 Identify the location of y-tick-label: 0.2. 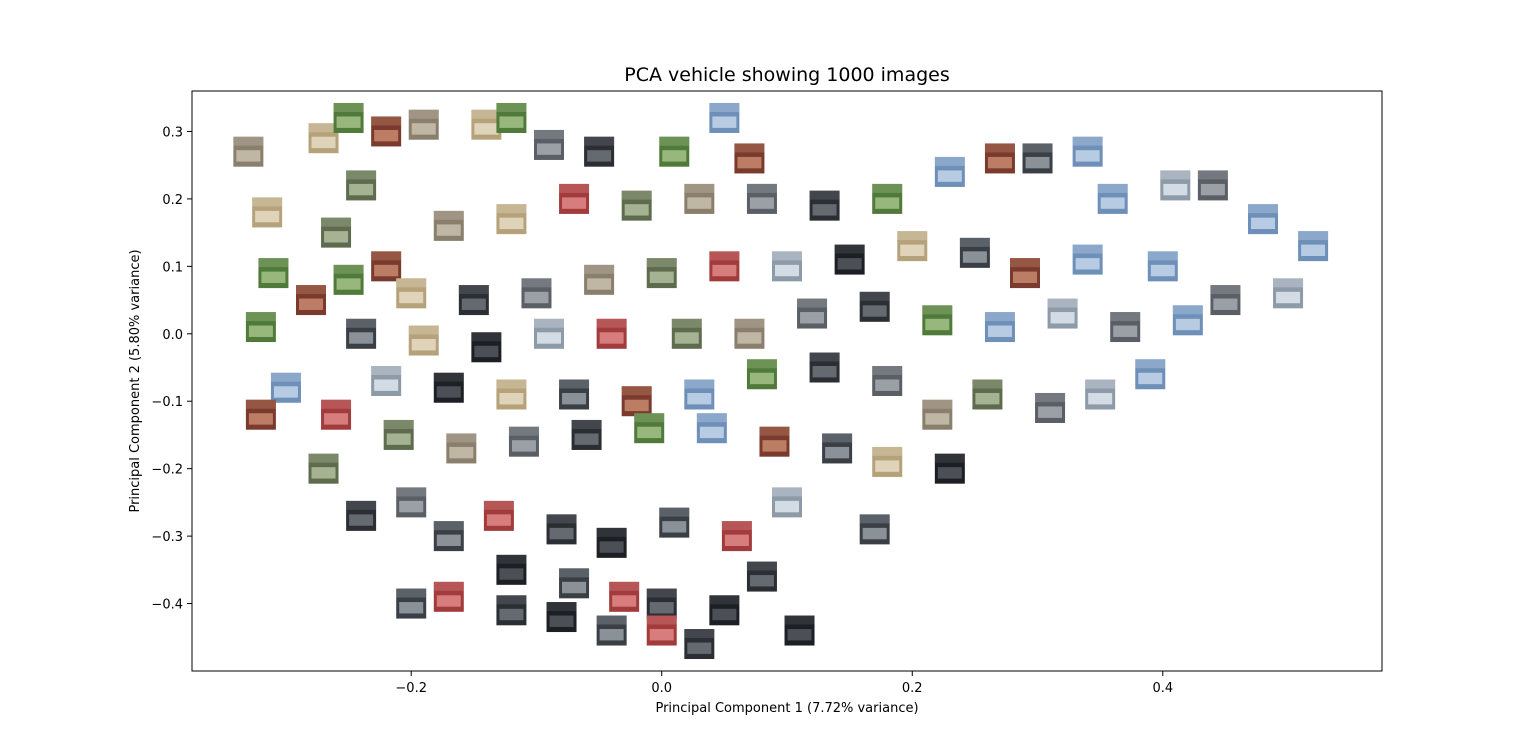
(172, 200).